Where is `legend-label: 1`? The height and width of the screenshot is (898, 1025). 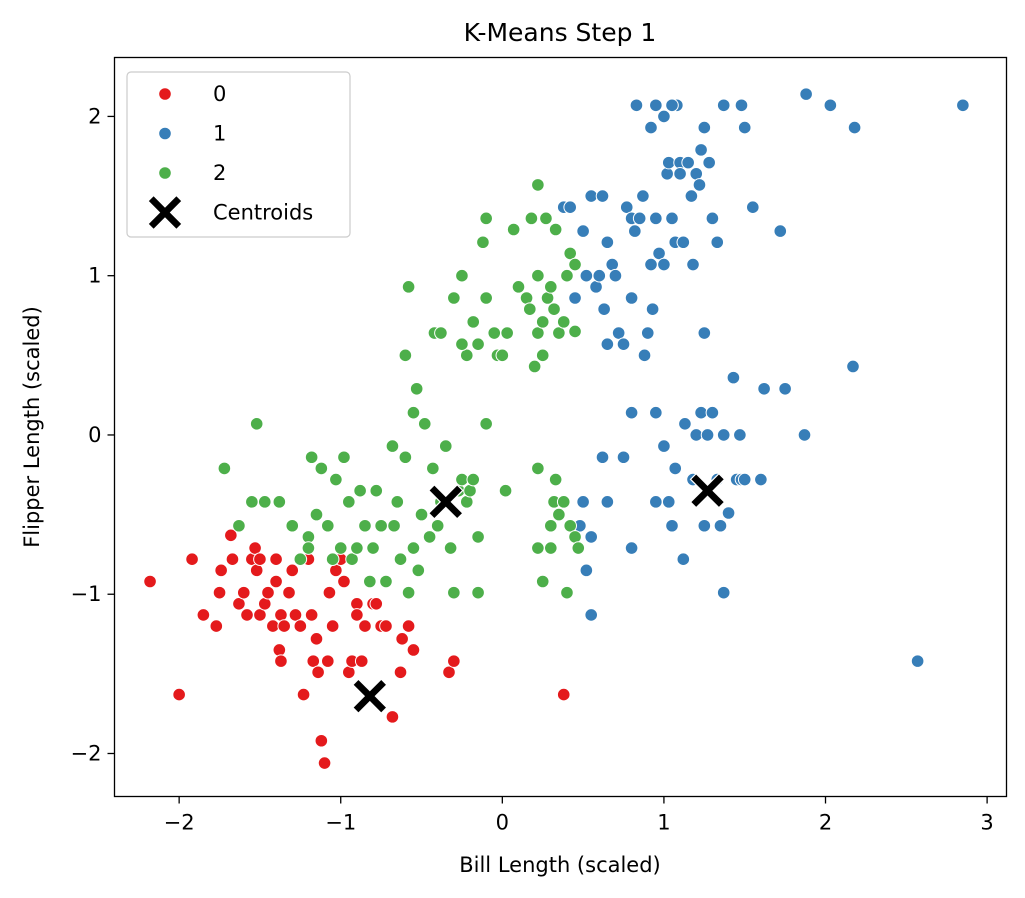 legend-label: 1 is located at coordinates (219, 134).